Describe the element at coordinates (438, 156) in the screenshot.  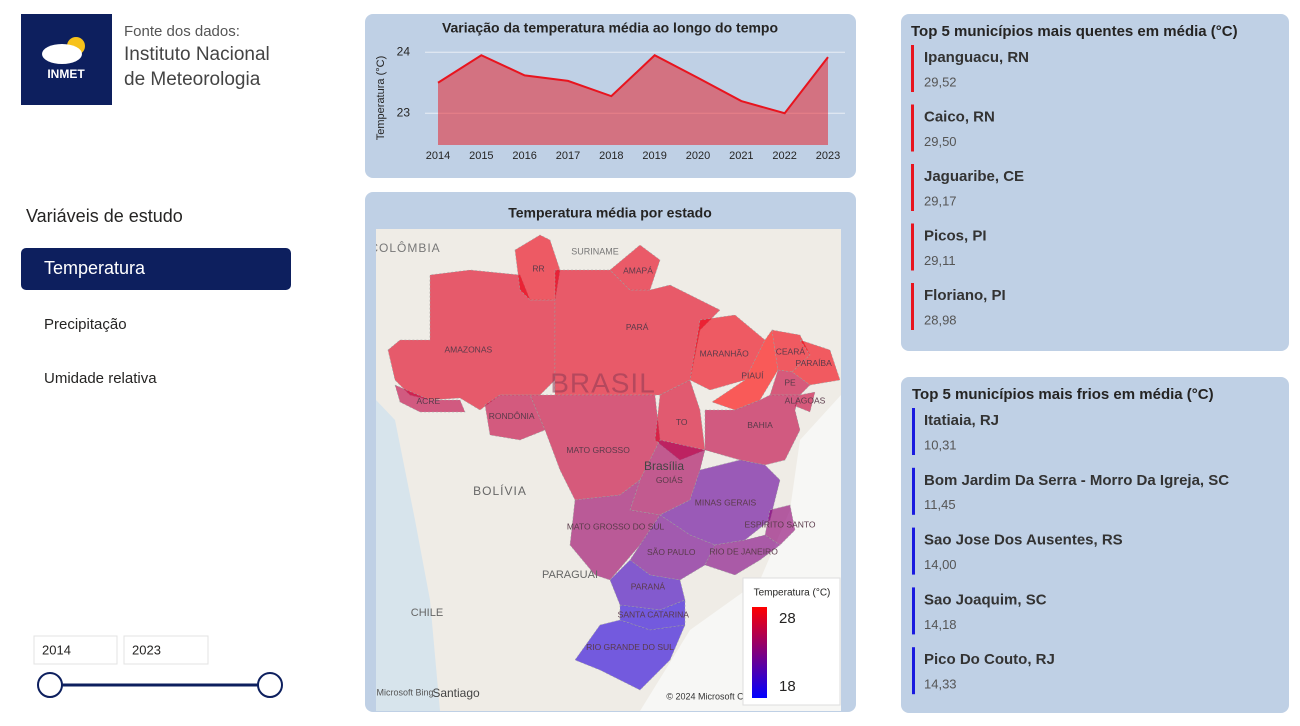
I see `x-tick-label: 2014` at that location.